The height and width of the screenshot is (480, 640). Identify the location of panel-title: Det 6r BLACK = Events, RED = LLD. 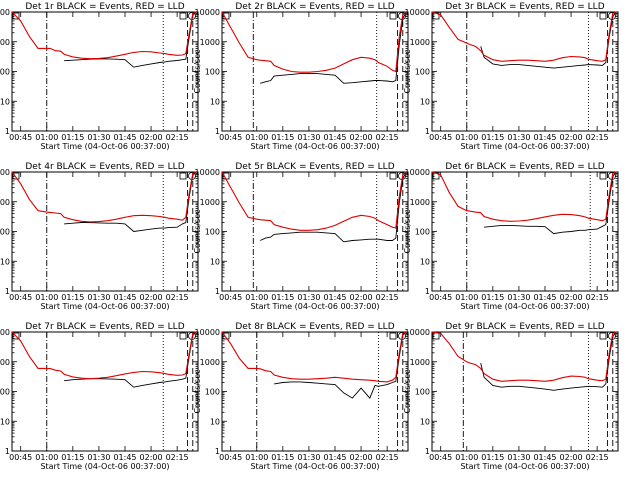
(524, 167).